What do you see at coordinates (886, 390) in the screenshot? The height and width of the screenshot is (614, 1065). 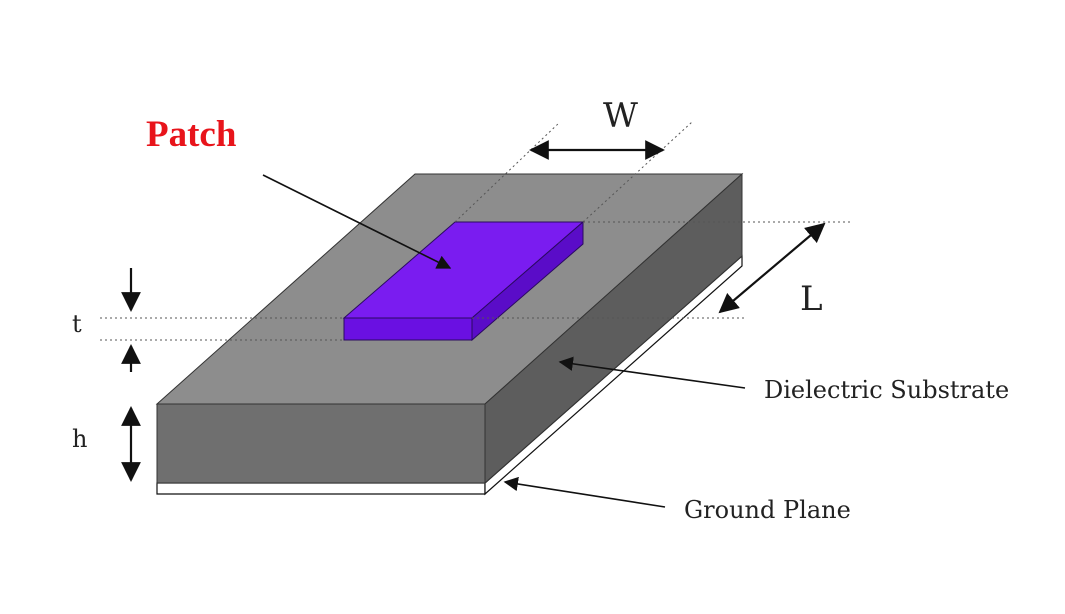 I see `substrate-label: Dielectric Substrate` at bounding box center [886, 390].